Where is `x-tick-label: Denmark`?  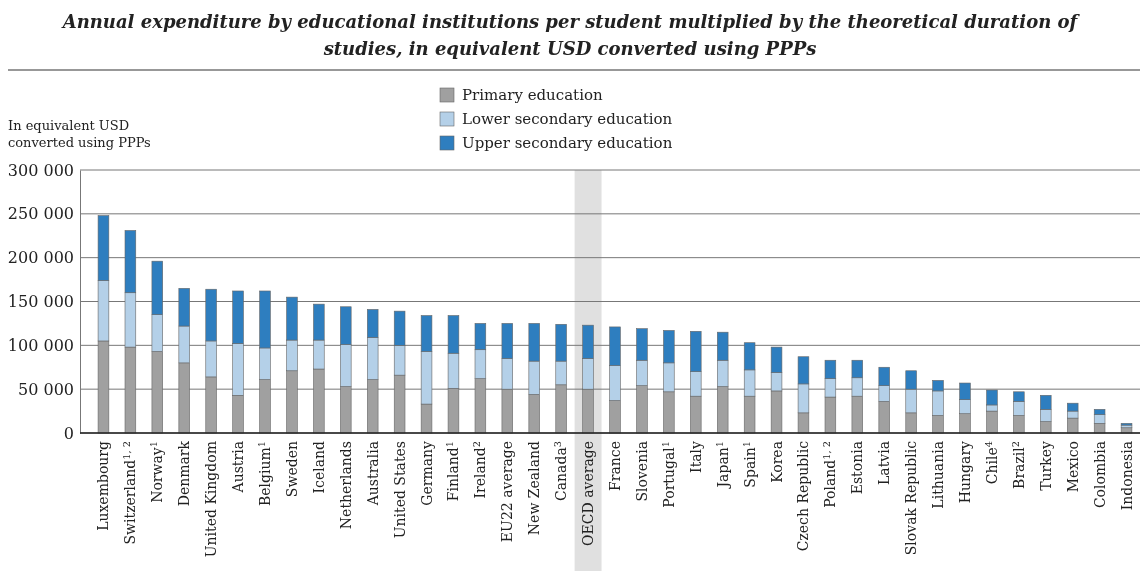 x-tick-label: Denmark is located at coordinates (184, 473).